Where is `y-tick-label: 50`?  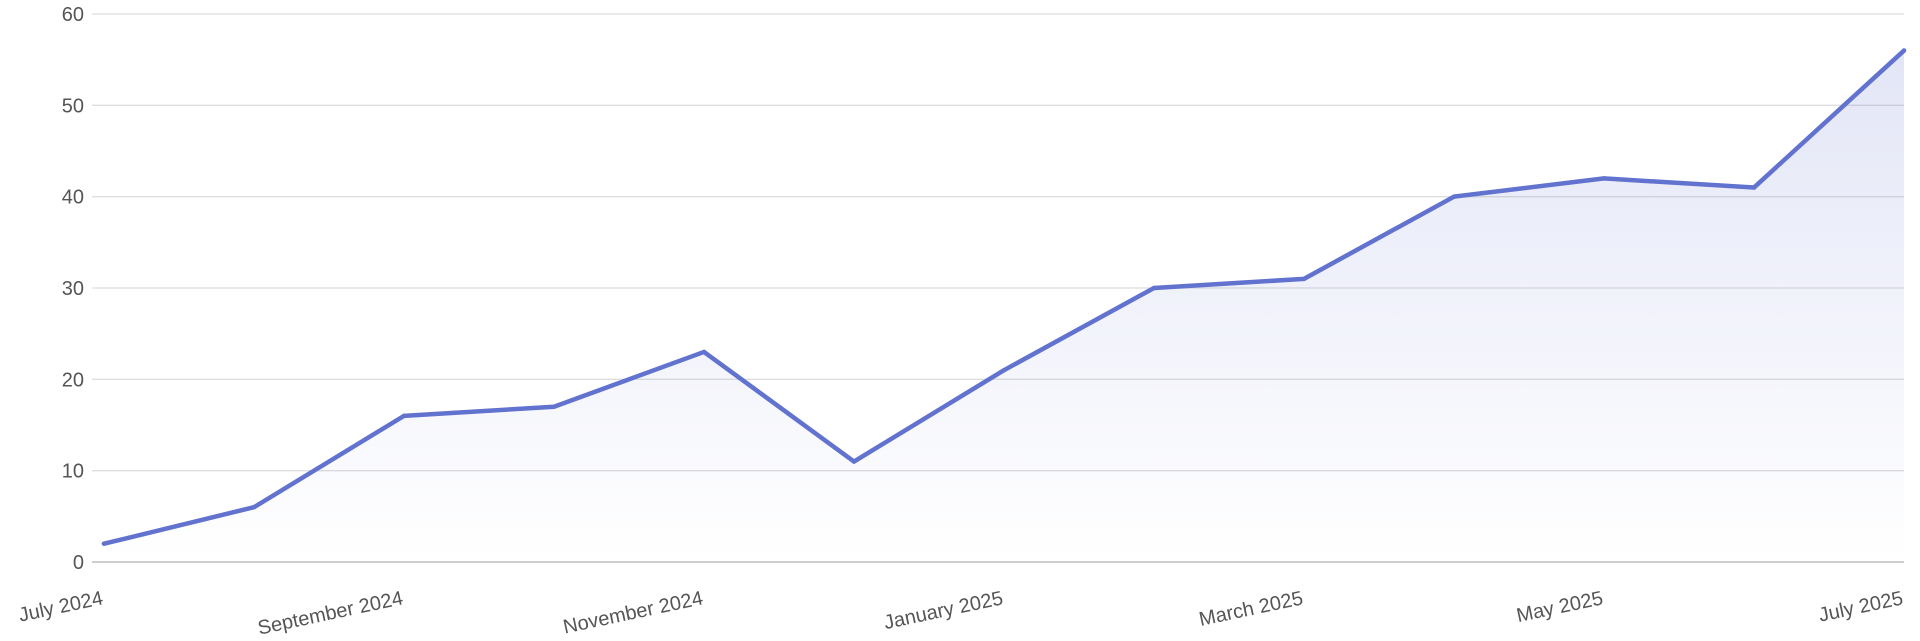 y-tick-label: 50 is located at coordinates (73, 106).